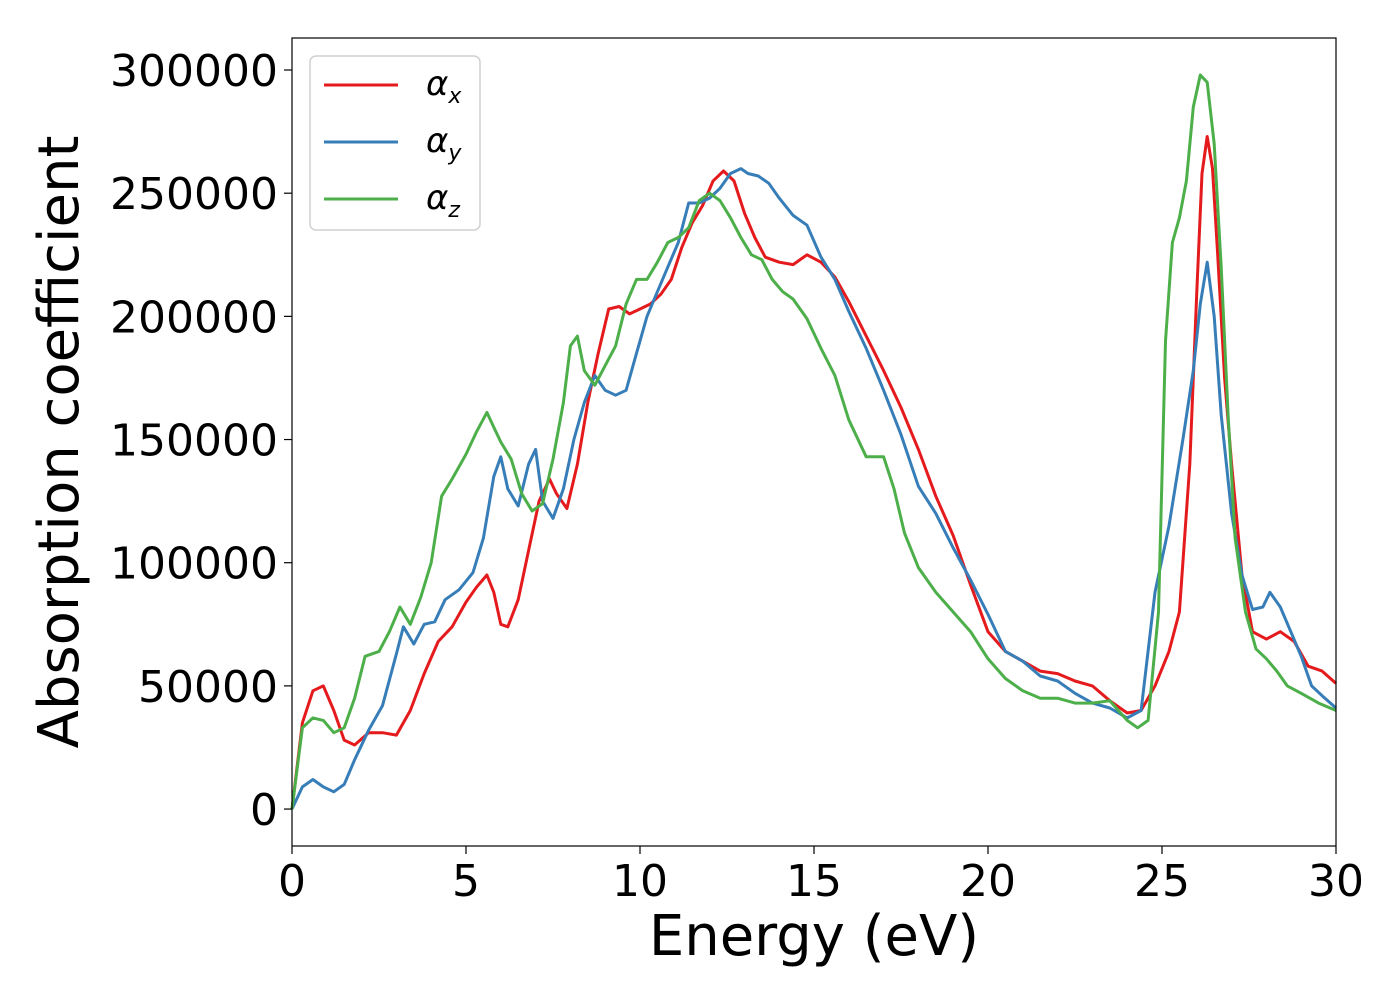  Describe the element at coordinates (466, 881) in the screenshot. I see `x-tick-label: 5` at that location.